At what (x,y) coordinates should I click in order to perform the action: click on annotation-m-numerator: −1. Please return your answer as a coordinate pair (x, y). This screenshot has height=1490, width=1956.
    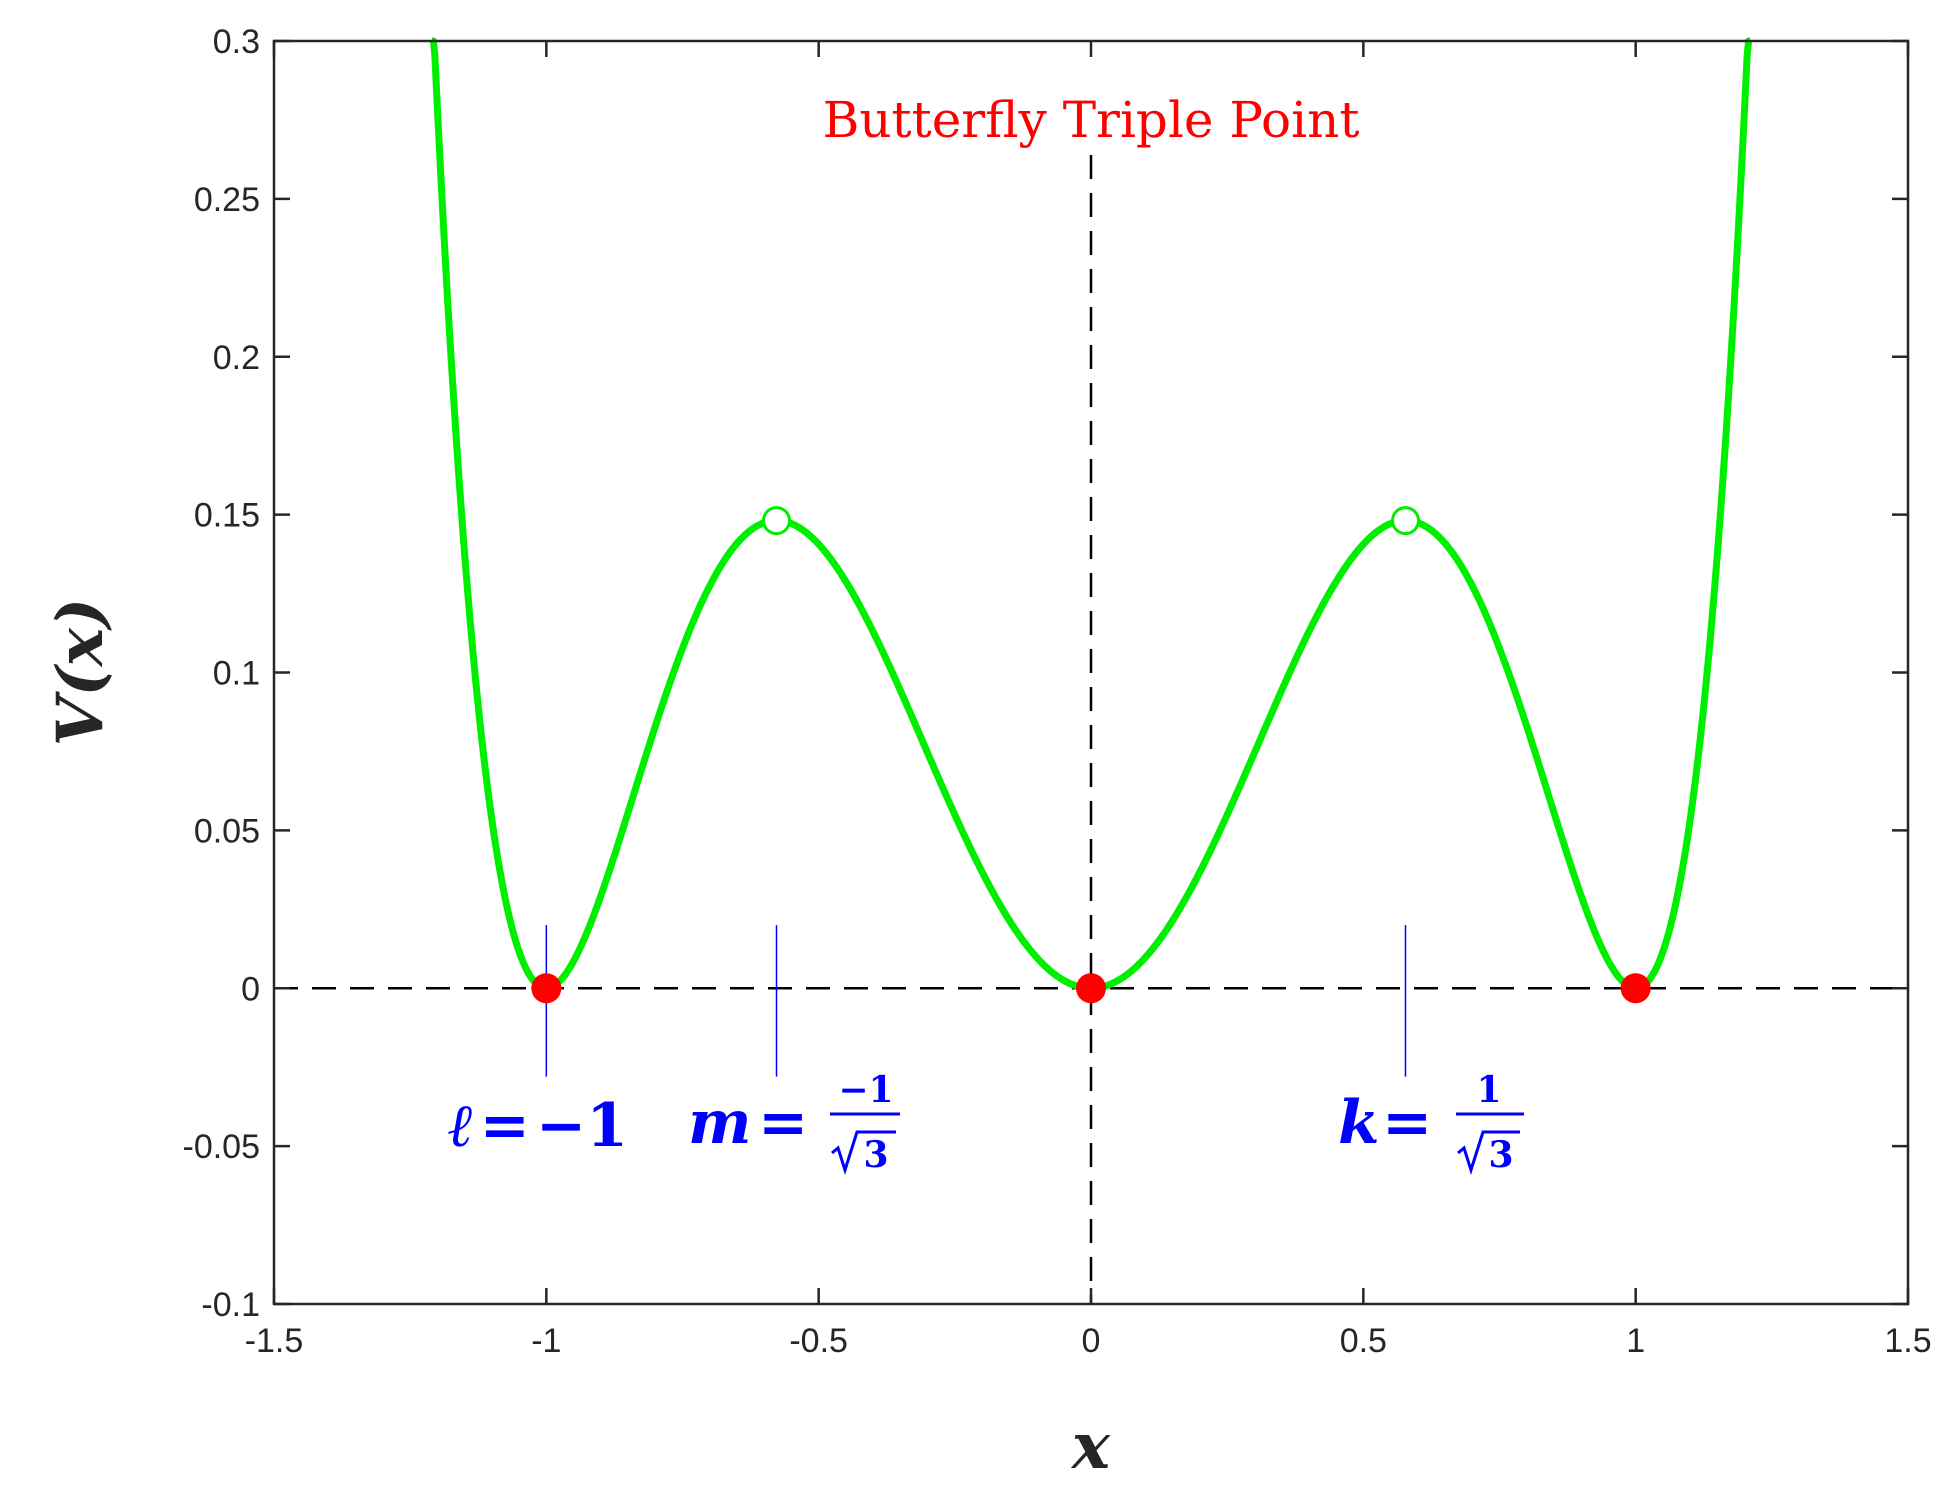
    Looking at the image, I should click on (865, 1090).